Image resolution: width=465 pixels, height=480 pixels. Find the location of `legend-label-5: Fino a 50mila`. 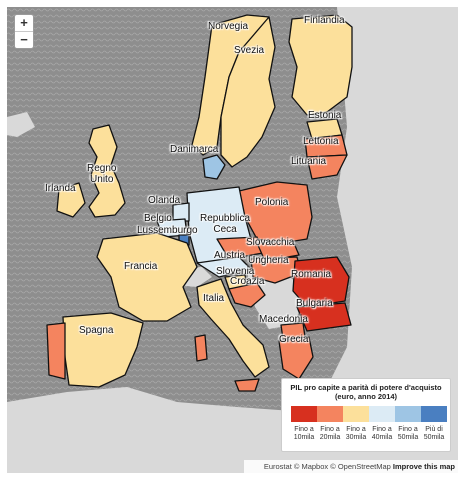

legend-label-5: Fino a 50mila is located at coordinates (408, 433).